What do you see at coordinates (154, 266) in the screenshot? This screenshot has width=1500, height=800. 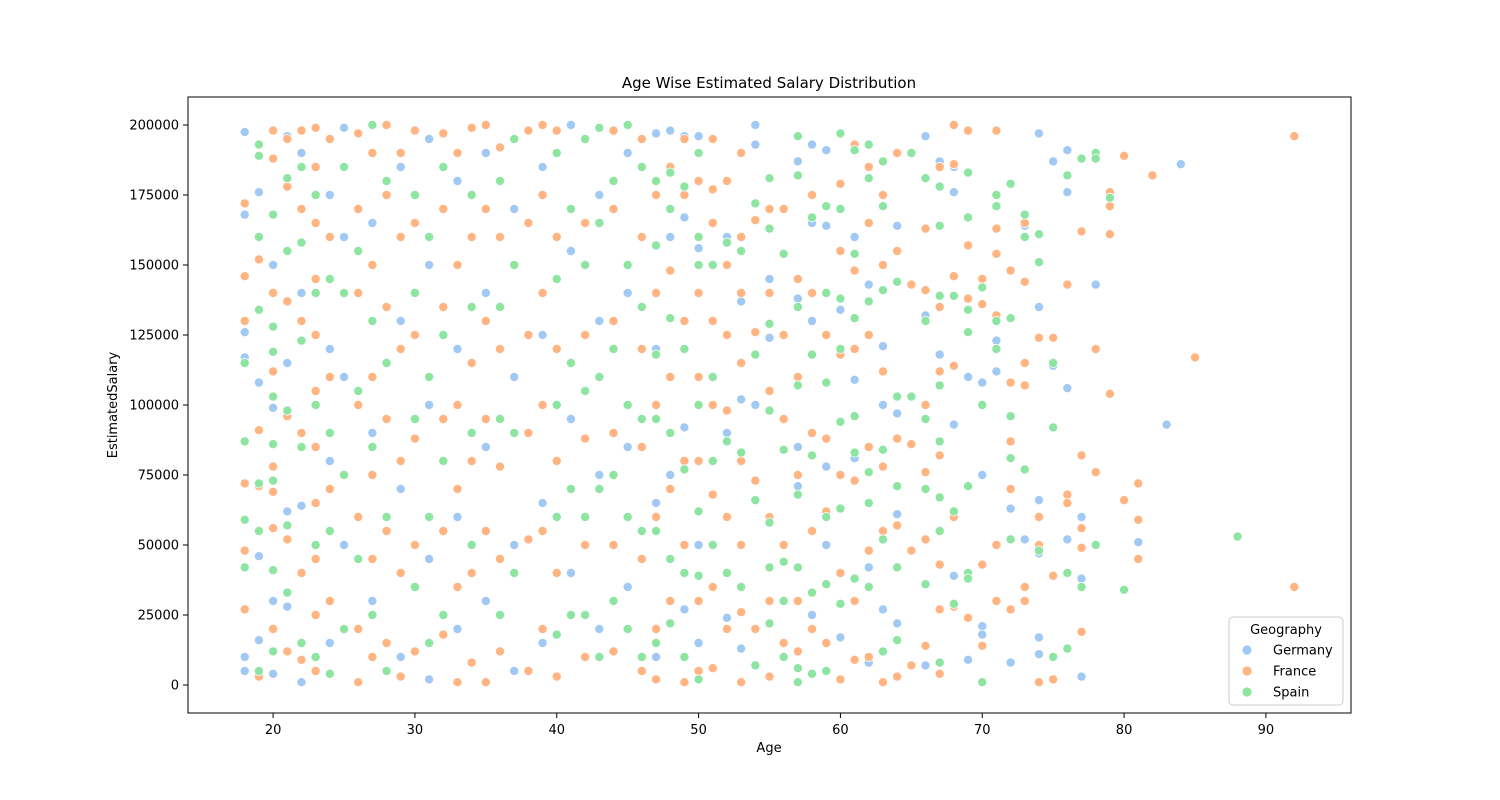 I see `y-tick-label: 150000` at bounding box center [154, 266].